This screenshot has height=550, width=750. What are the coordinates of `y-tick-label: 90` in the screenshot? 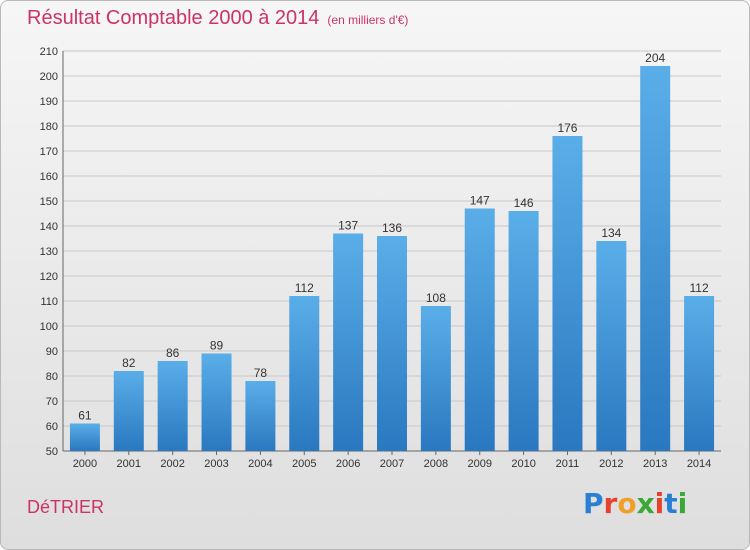 It's located at (52, 352).